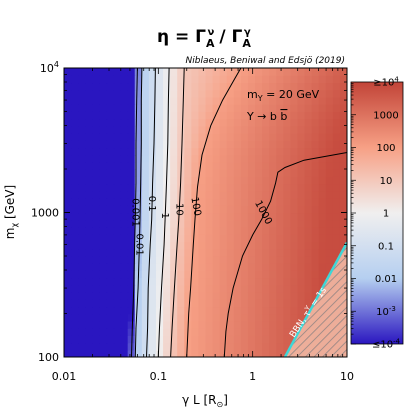 This screenshot has width=413, height=413. I want to click on colorbar-tick-label: 100, so click(385, 148).